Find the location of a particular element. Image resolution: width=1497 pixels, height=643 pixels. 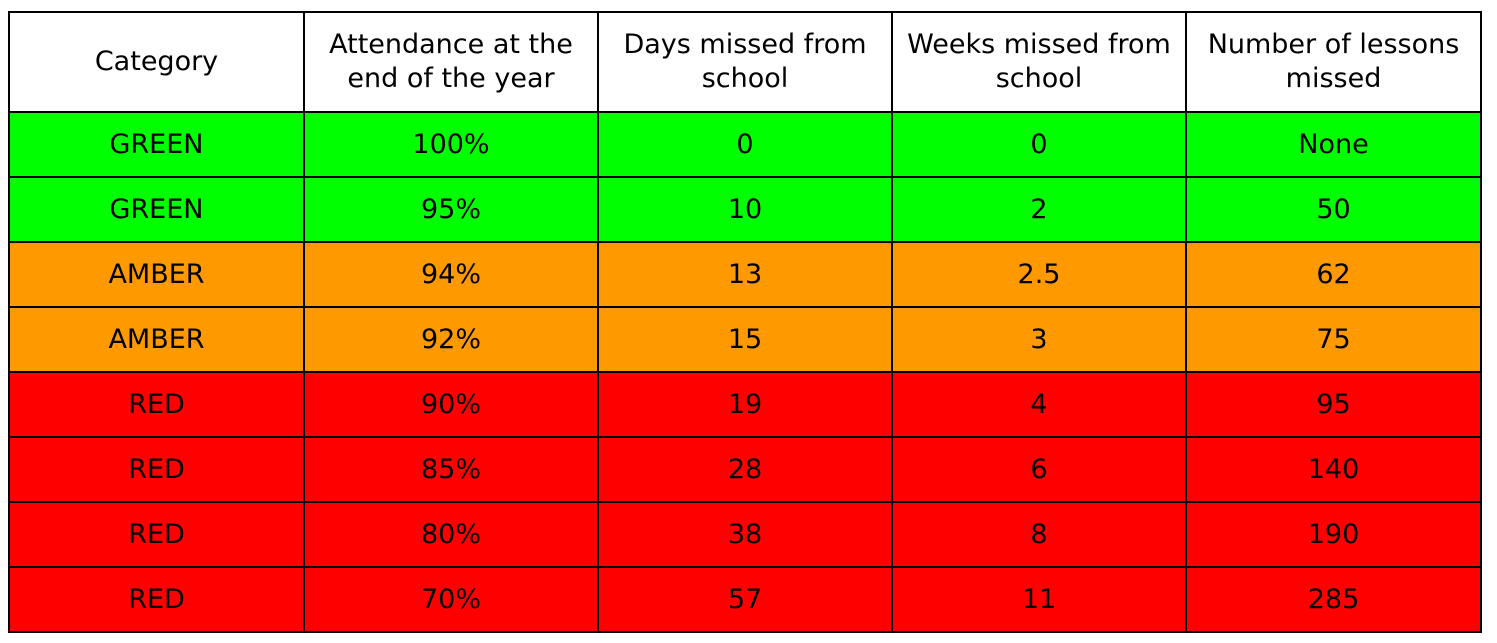

header-days-missed: Days missed from school is located at coordinates (745, 62).